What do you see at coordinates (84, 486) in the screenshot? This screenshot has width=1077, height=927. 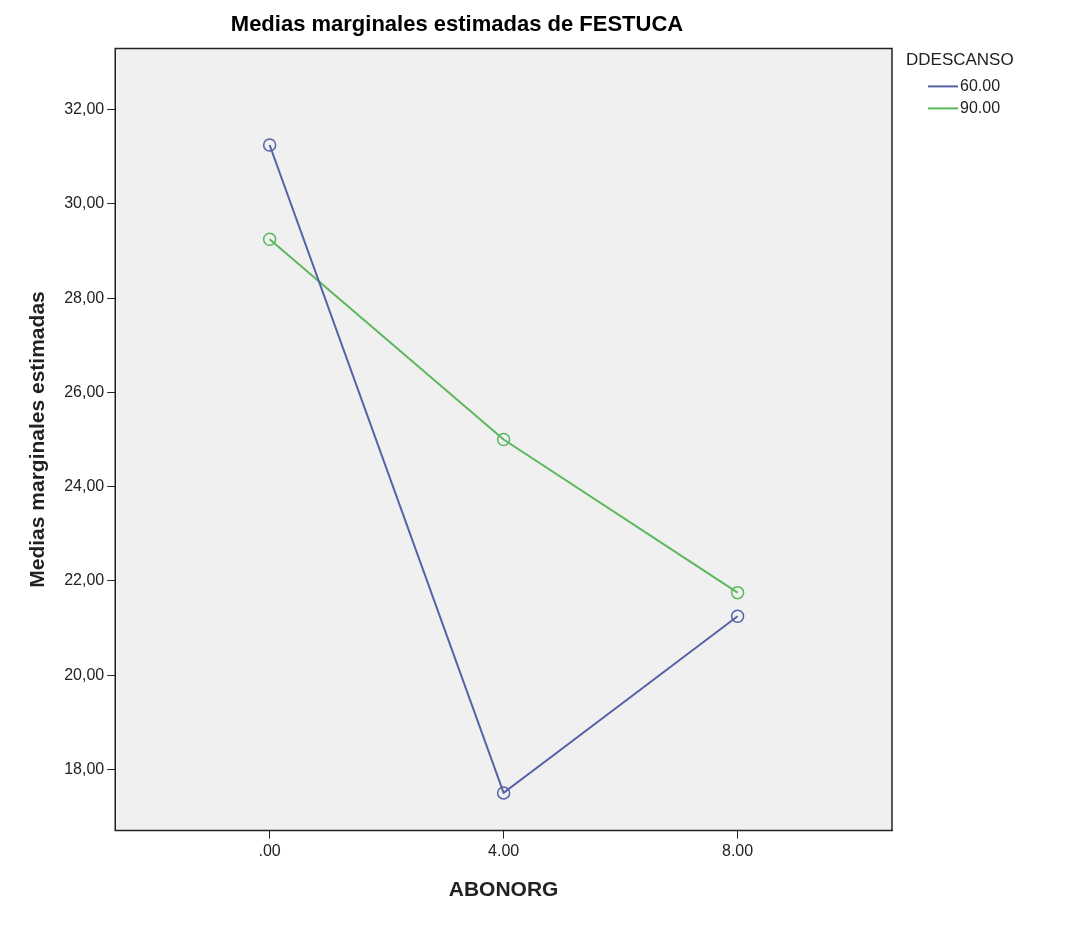 I see `y-tick-label: 24,00` at bounding box center [84, 486].